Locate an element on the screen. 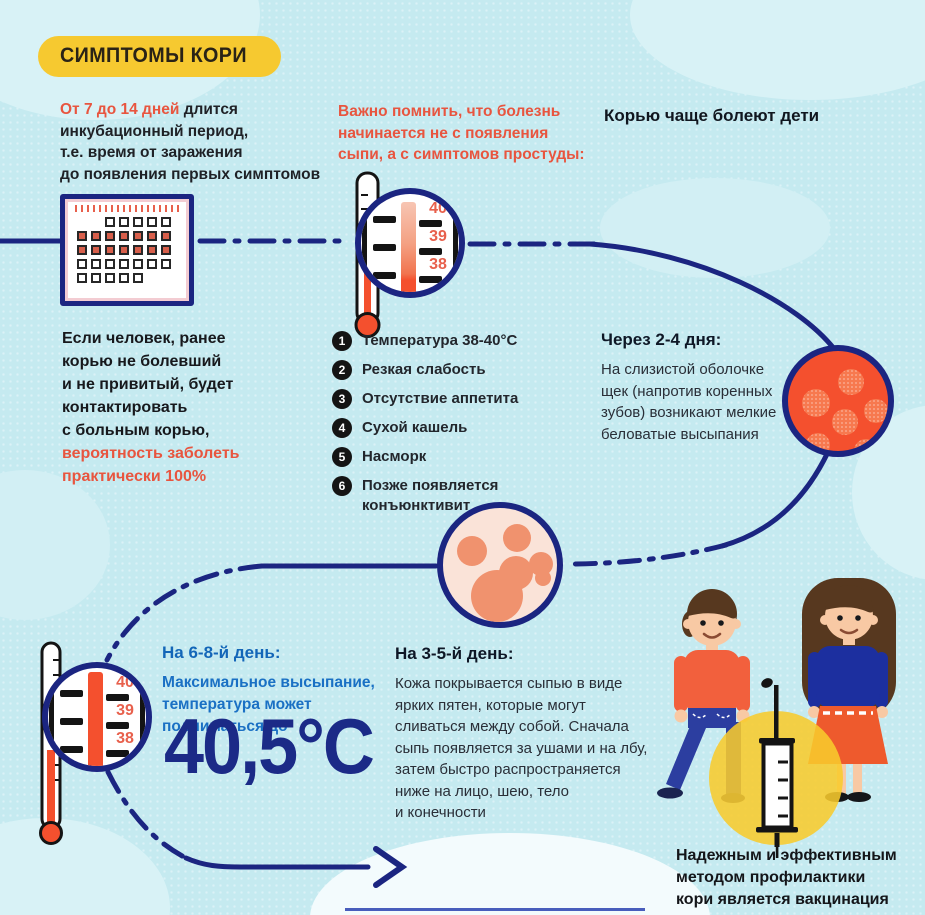 Image resolution: width=925 pixels, height=915 pixels. syringe-icon is located at coordinates (777, 768).